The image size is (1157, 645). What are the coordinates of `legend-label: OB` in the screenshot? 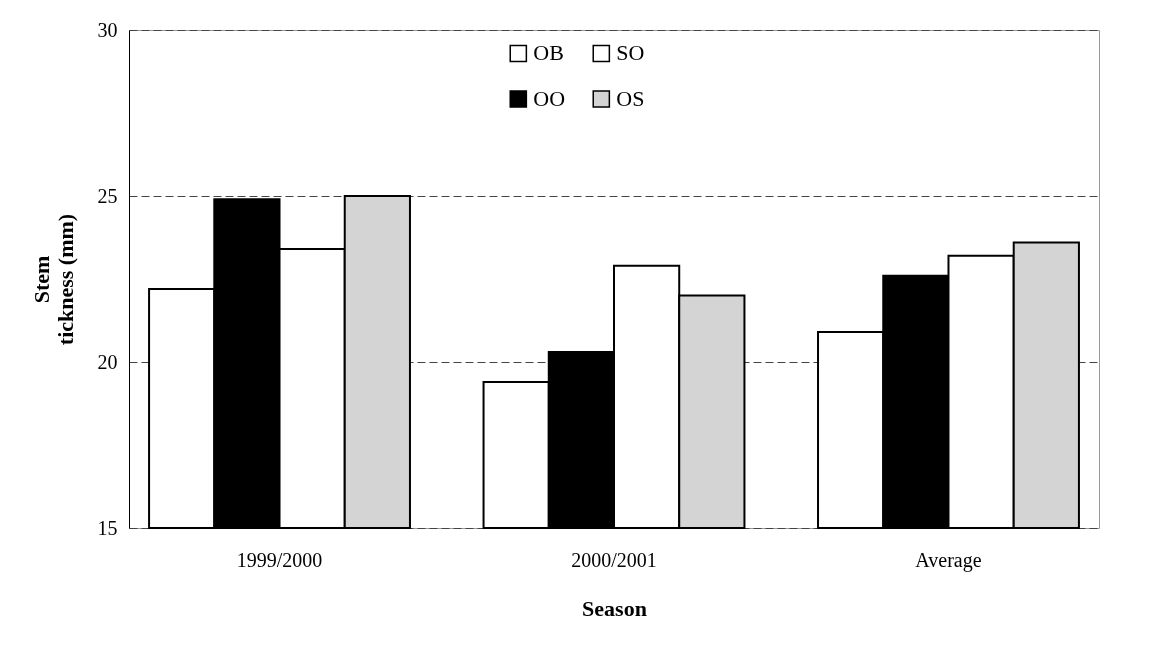 It's located at (548, 53).